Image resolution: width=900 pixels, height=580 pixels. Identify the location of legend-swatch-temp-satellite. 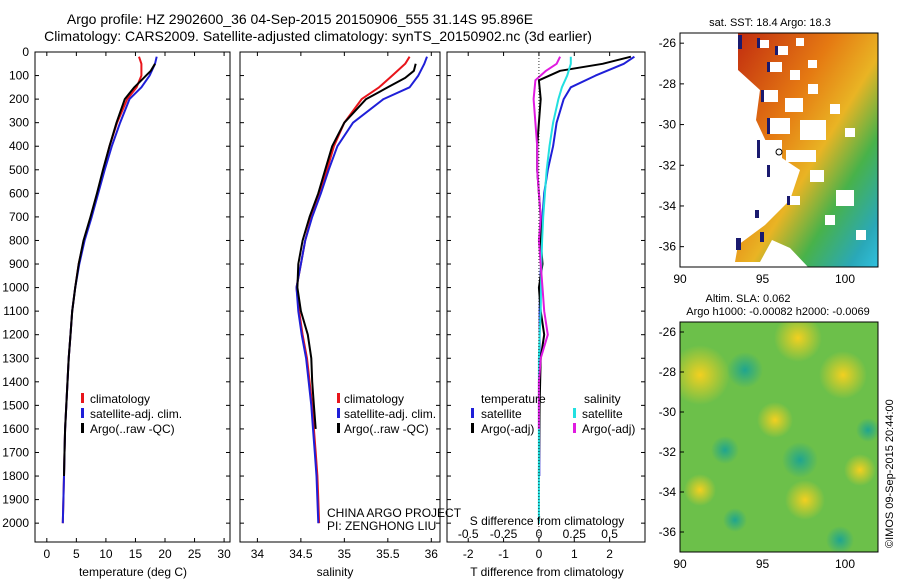
(472, 413).